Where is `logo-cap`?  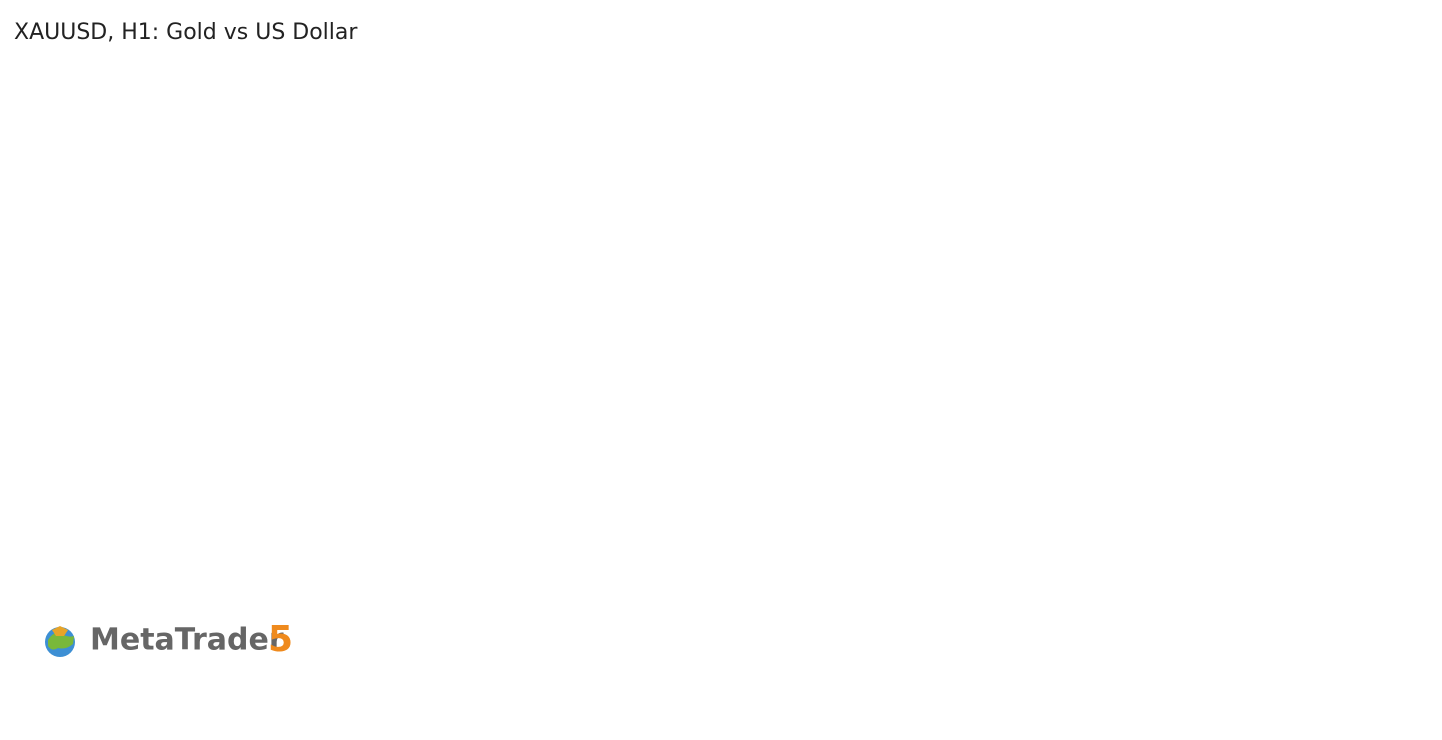
logo-cap is located at coordinates (60, 631).